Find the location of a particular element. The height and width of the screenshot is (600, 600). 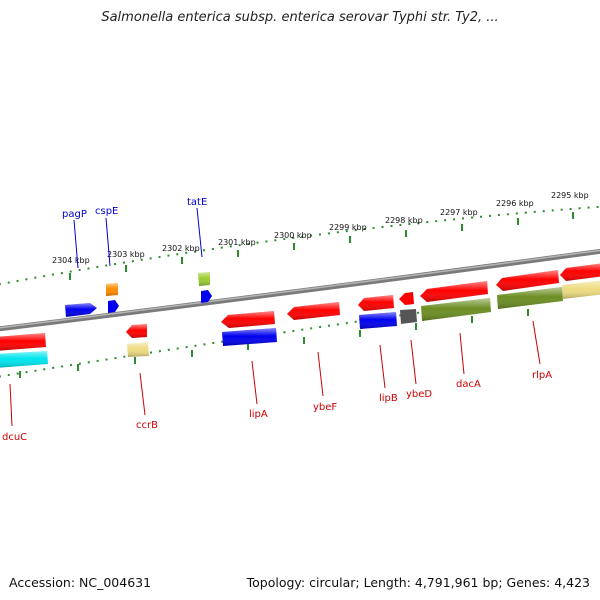

feature-tatE-cds is located at coordinates (206, 296).